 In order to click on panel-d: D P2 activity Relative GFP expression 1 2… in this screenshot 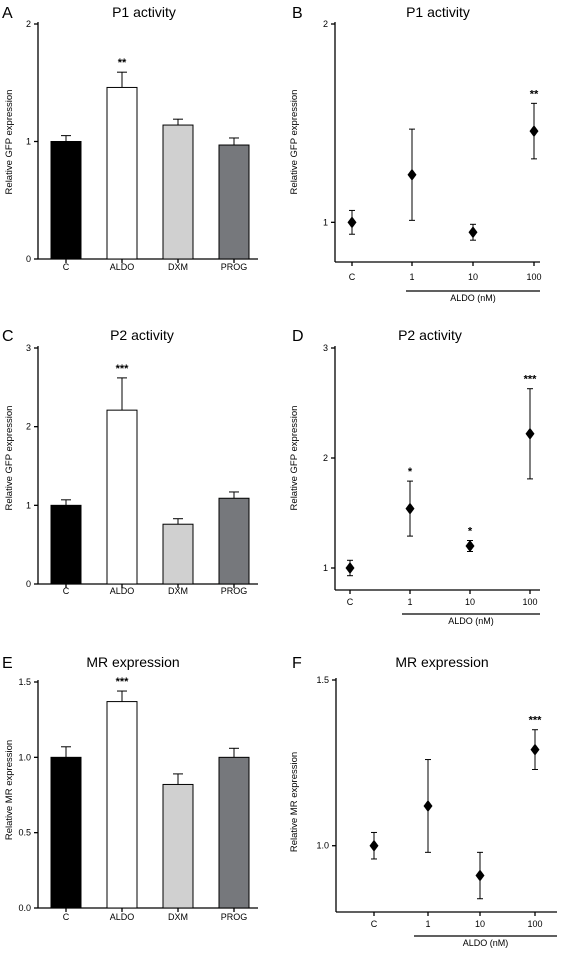, I will do `click(414, 476)`.